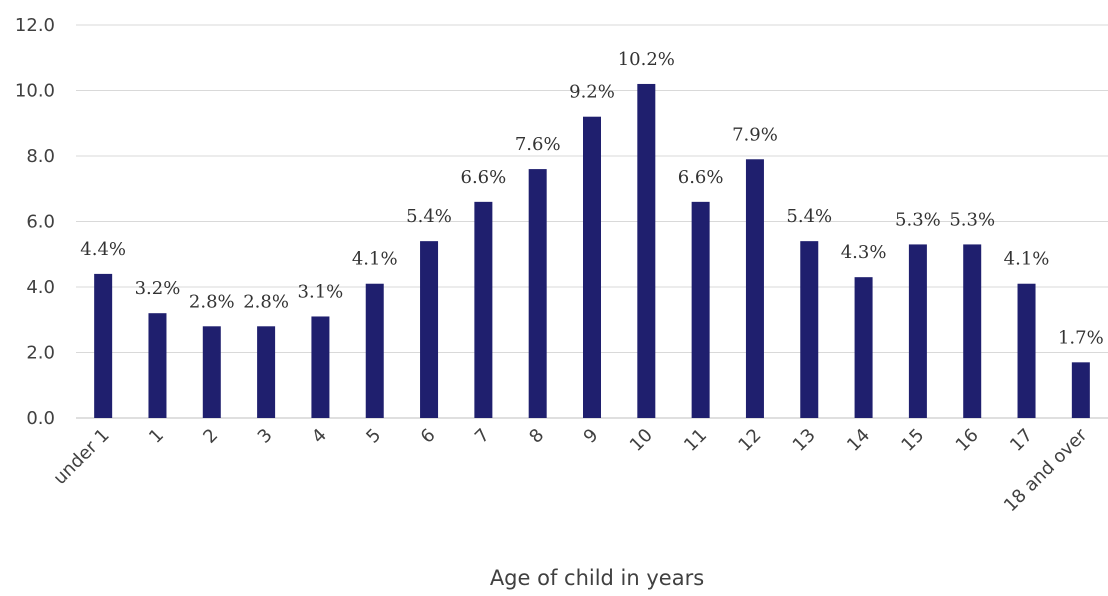 The image size is (1108, 596). What do you see at coordinates (538, 144) in the screenshot?
I see `data-label: 7.6%` at bounding box center [538, 144].